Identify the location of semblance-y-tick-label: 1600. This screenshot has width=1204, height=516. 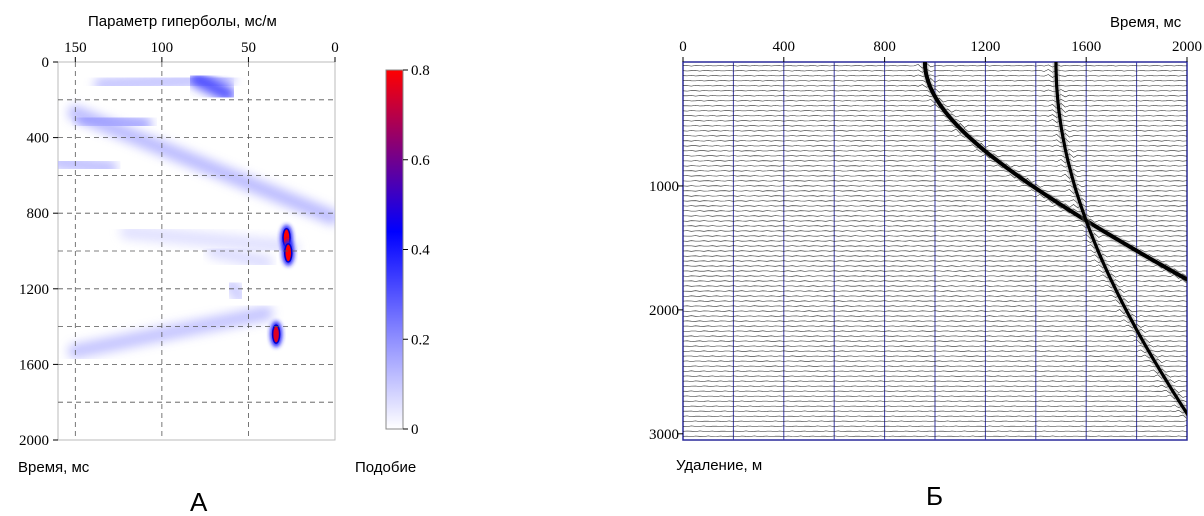
(34, 365).